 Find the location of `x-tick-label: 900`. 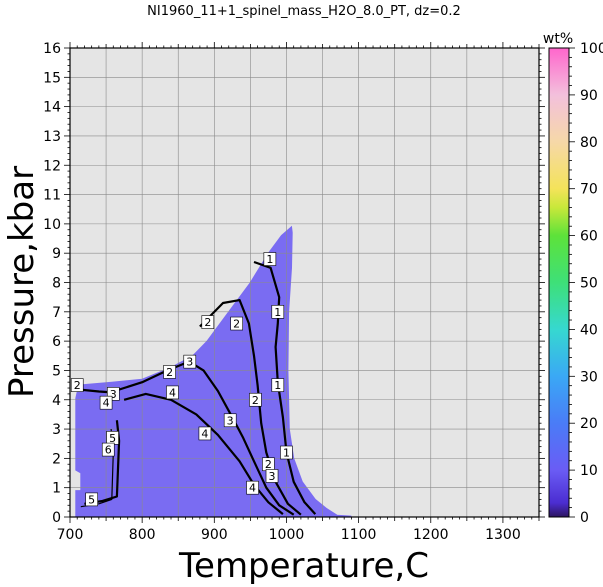

x-tick-label: 900 is located at coordinates (214, 535).